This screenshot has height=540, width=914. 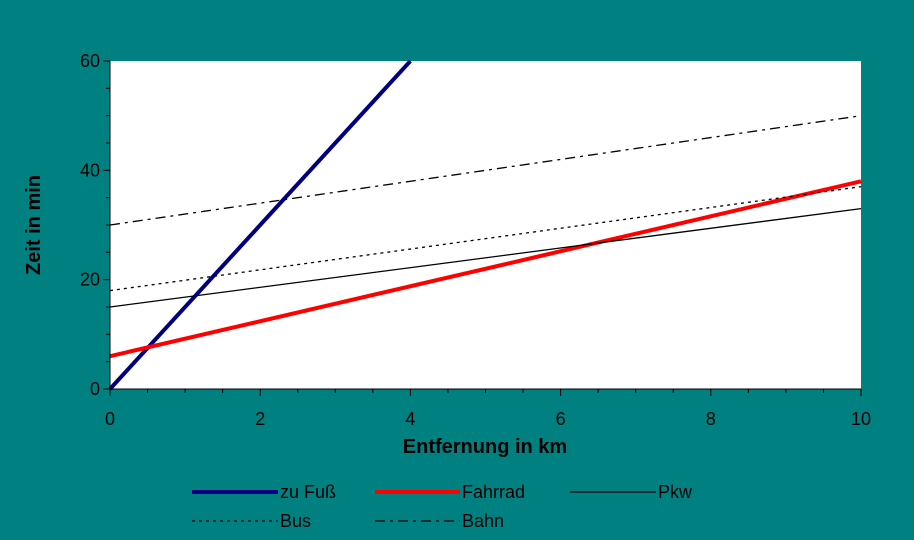 What do you see at coordinates (90, 61) in the screenshot?
I see `y-tick-label: 60` at bounding box center [90, 61].